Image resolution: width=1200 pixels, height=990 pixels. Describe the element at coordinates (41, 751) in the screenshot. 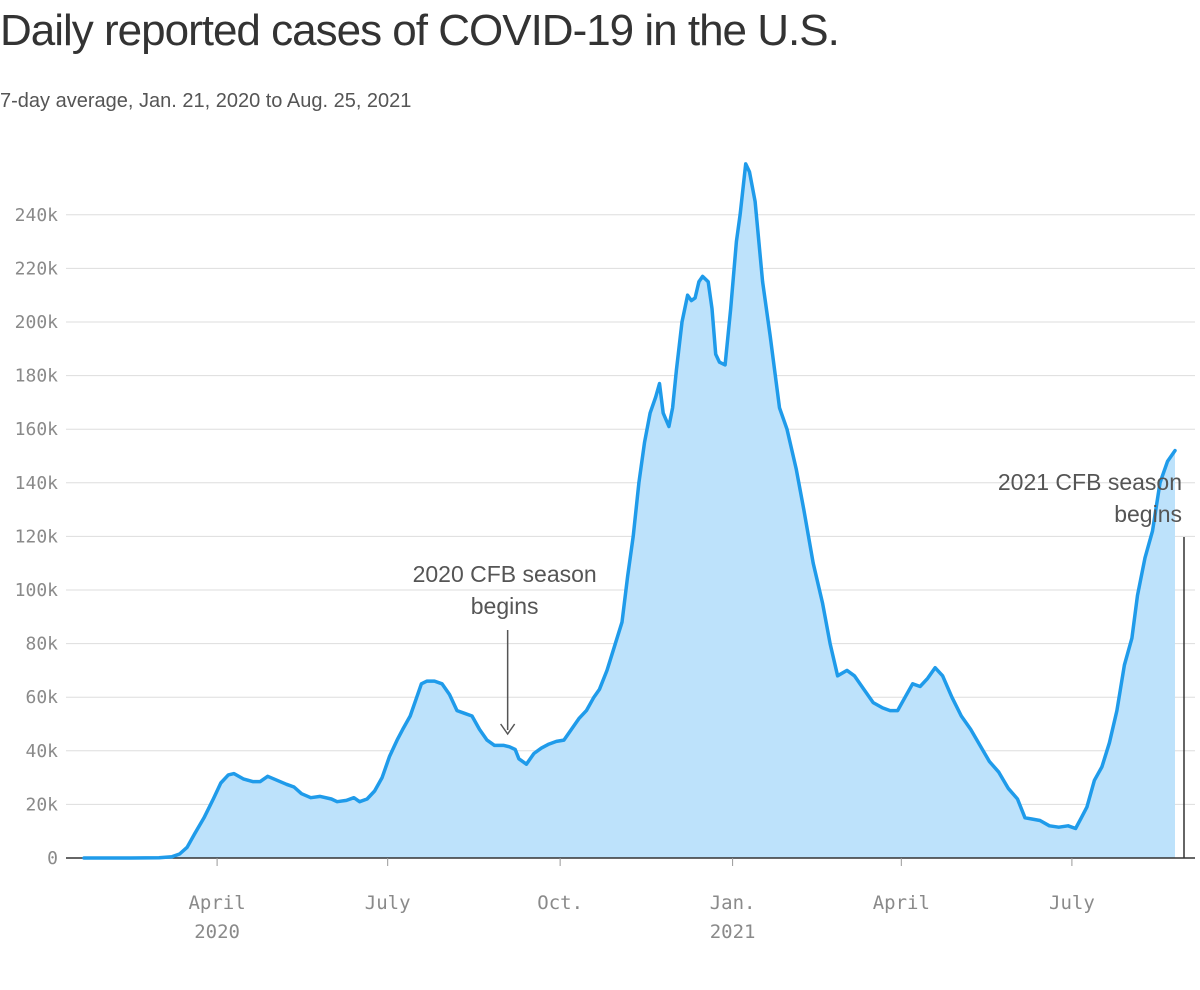

I see `y-tick-label: 40k` at that location.